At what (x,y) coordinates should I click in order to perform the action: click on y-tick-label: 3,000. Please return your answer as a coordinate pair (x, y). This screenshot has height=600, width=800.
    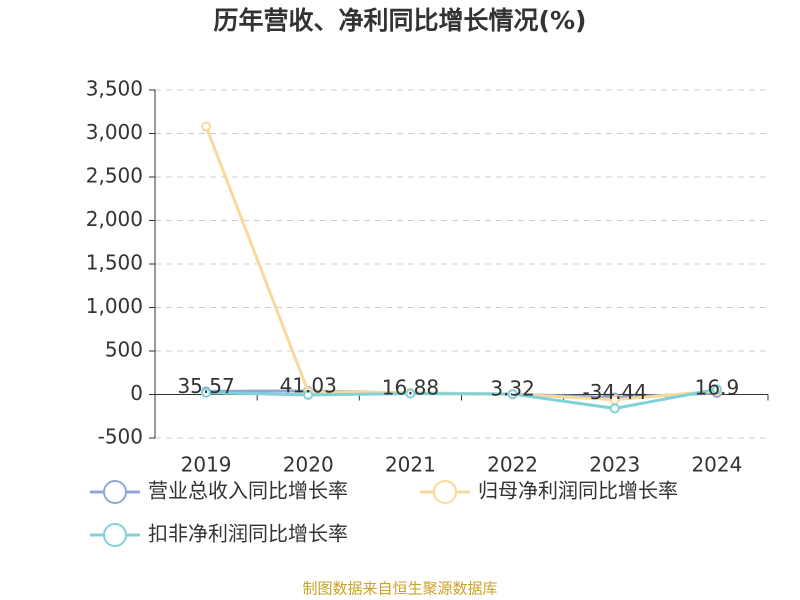
    Looking at the image, I should click on (114, 132).